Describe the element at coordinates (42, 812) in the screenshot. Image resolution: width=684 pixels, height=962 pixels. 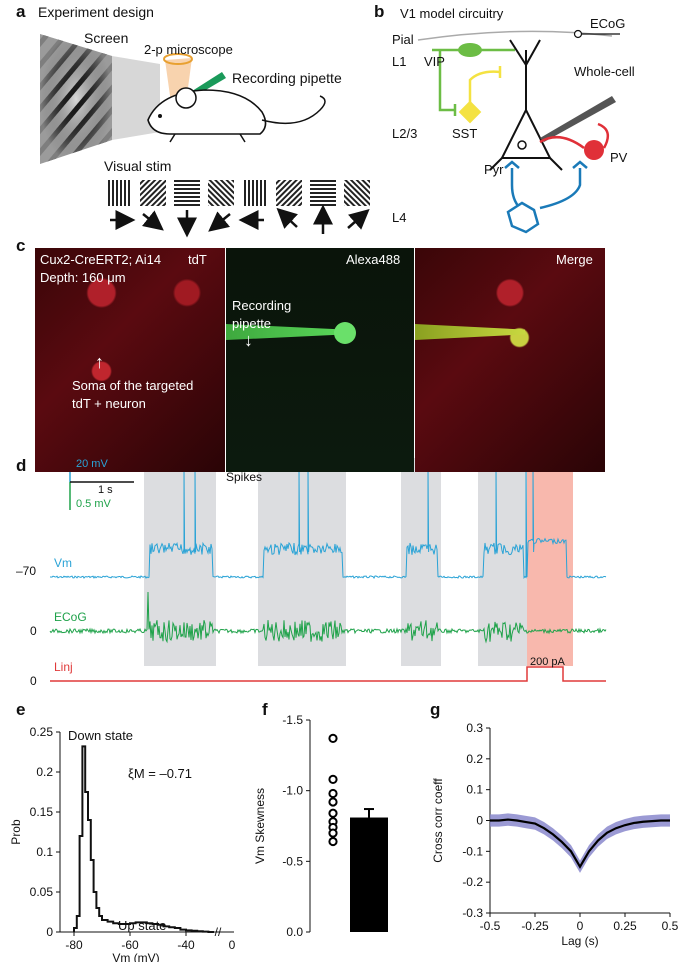
I see `y-tick-label: 0.15` at that location.